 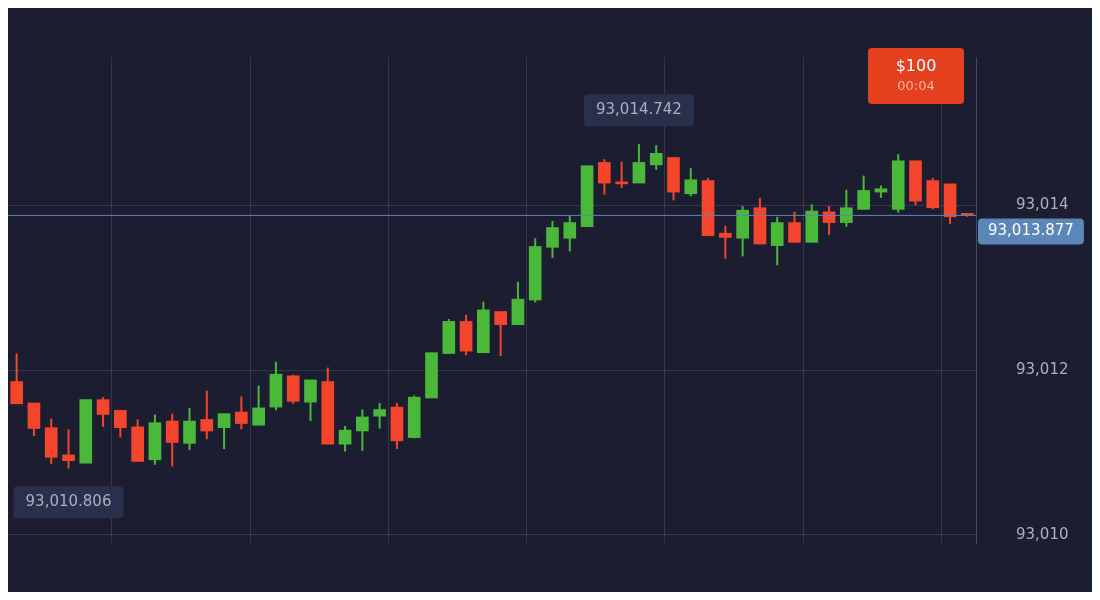 What do you see at coordinates (916, 66) in the screenshot?
I see `annotation: $100` at bounding box center [916, 66].